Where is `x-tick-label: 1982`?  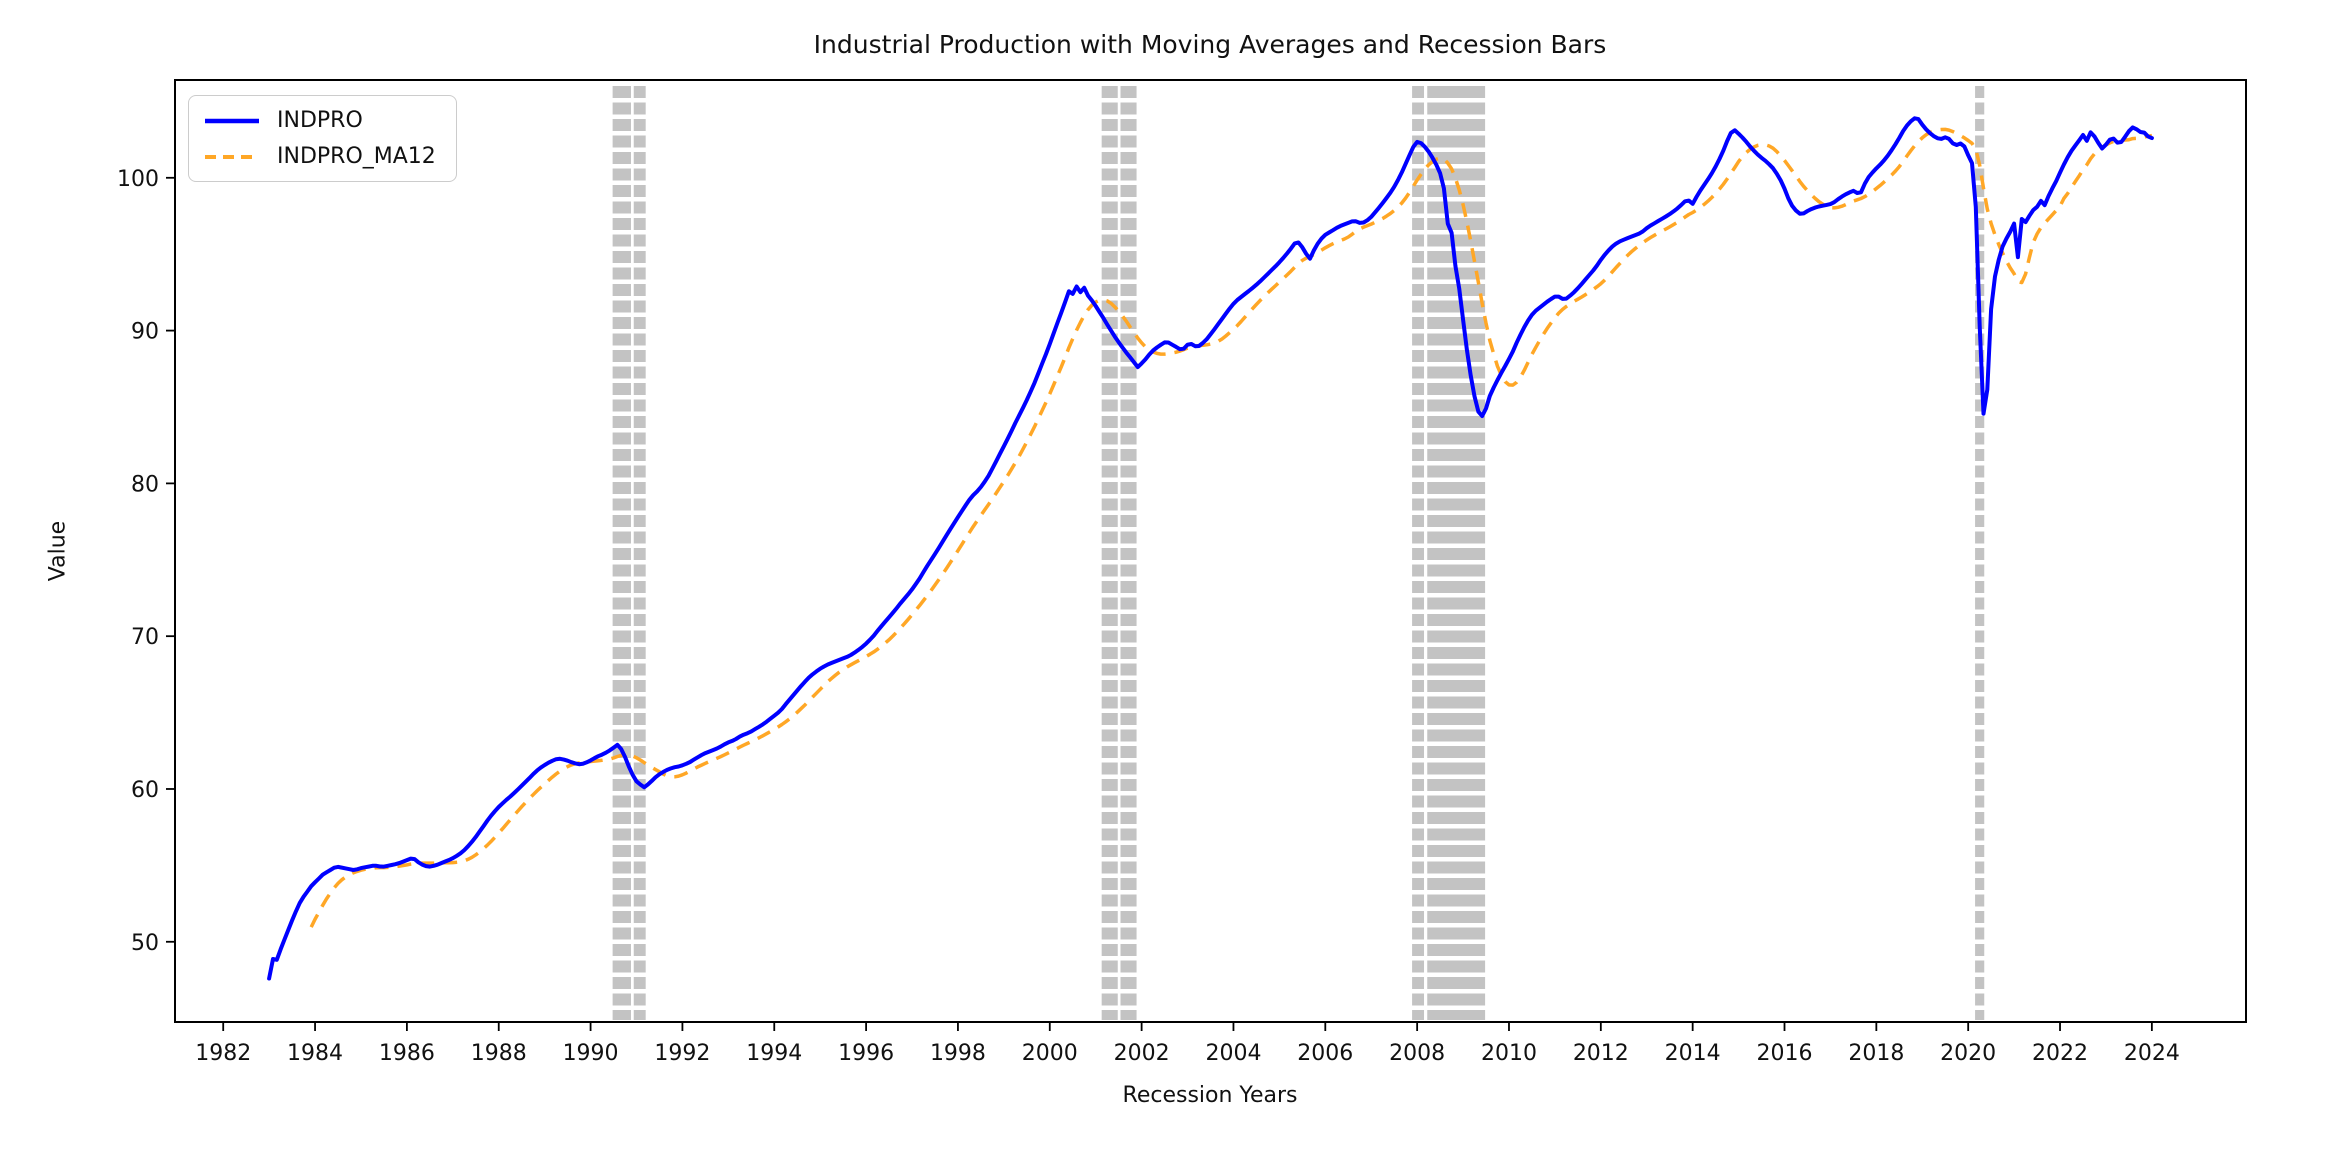
x-tick-label: 1982 is located at coordinates (223, 1053).